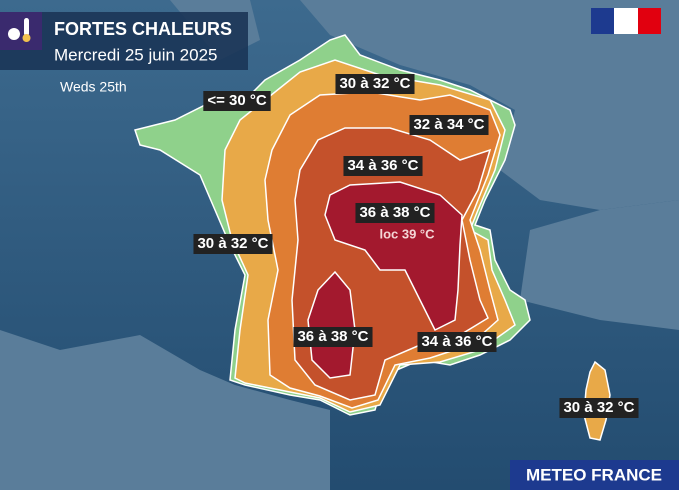  I want to click on thermometer-icon, so click(26, 27).